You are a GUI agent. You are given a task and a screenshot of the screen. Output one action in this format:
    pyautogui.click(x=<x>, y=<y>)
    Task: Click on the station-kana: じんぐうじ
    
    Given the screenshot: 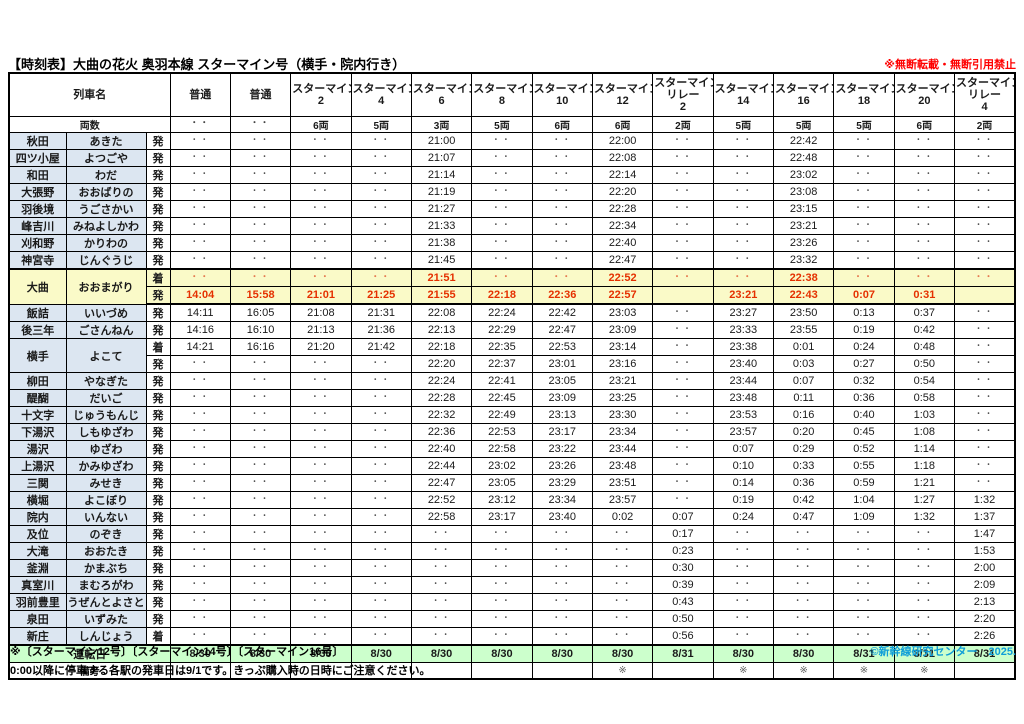 What is the action you would take?
    pyautogui.click(x=106, y=260)
    